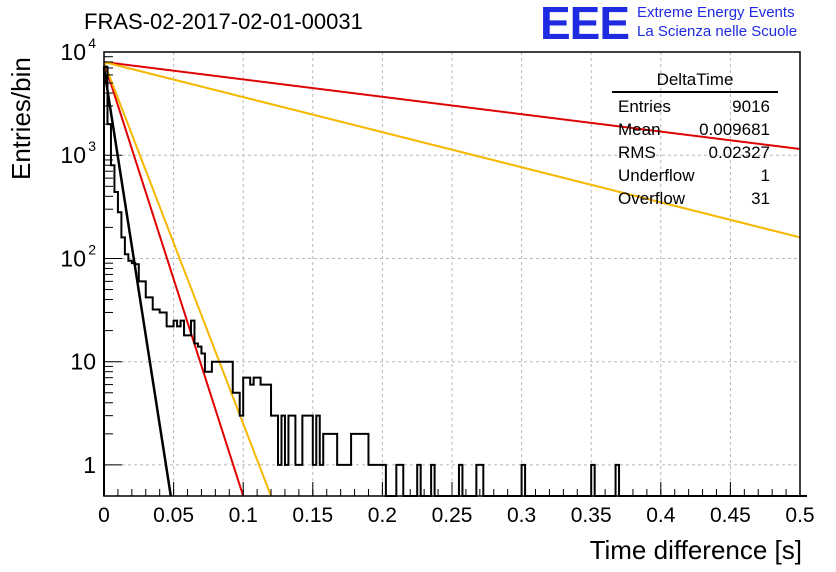  I want to click on stats-value: 9016, so click(751, 106).